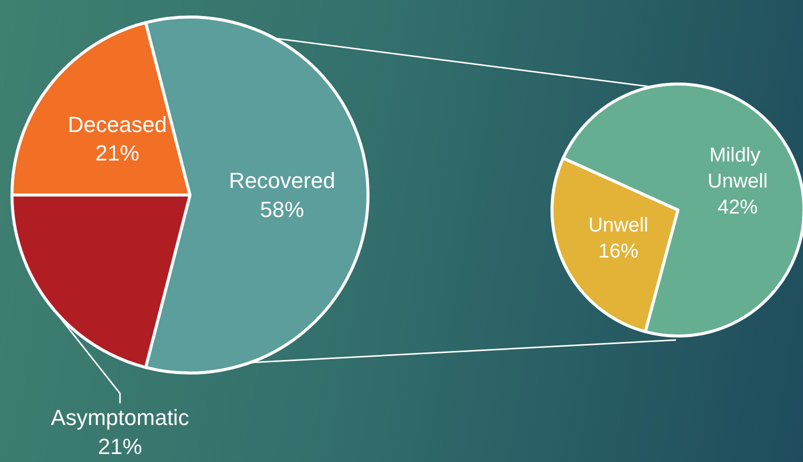 Image resolution: width=803 pixels, height=462 pixels. What do you see at coordinates (120, 417) in the screenshot?
I see `slice-label: Asymptomatic` at bounding box center [120, 417].